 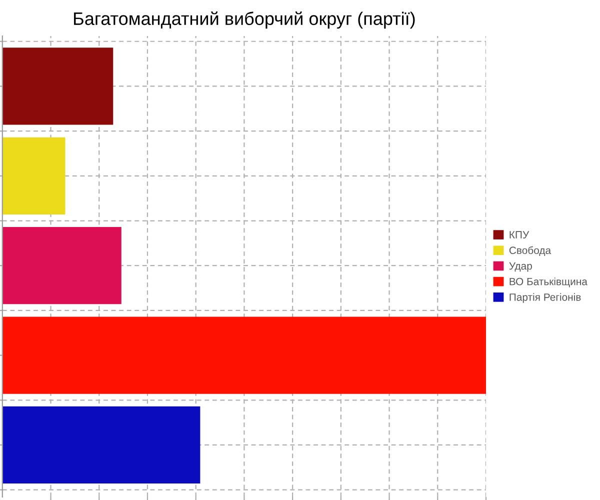 What do you see at coordinates (244, 20) in the screenshot?
I see `chart-title: Багатомандатний виборчий округ (партії)` at bounding box center [244, 20].